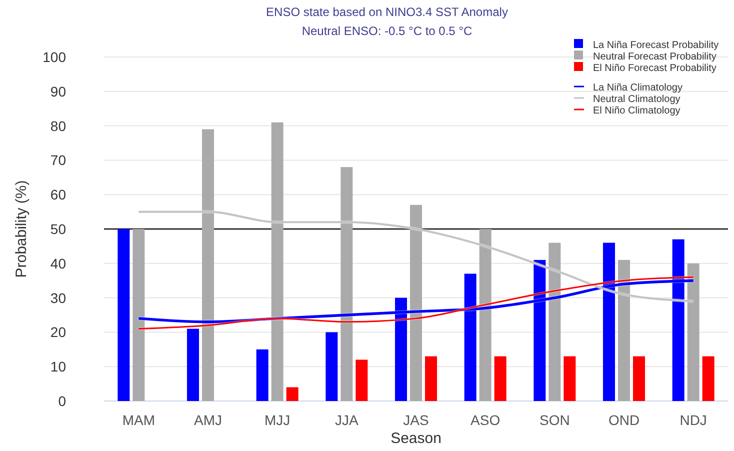  Describe the element at coordinates (58, 263) in the screenshot. I see `y-tick-label: 40` at that location.